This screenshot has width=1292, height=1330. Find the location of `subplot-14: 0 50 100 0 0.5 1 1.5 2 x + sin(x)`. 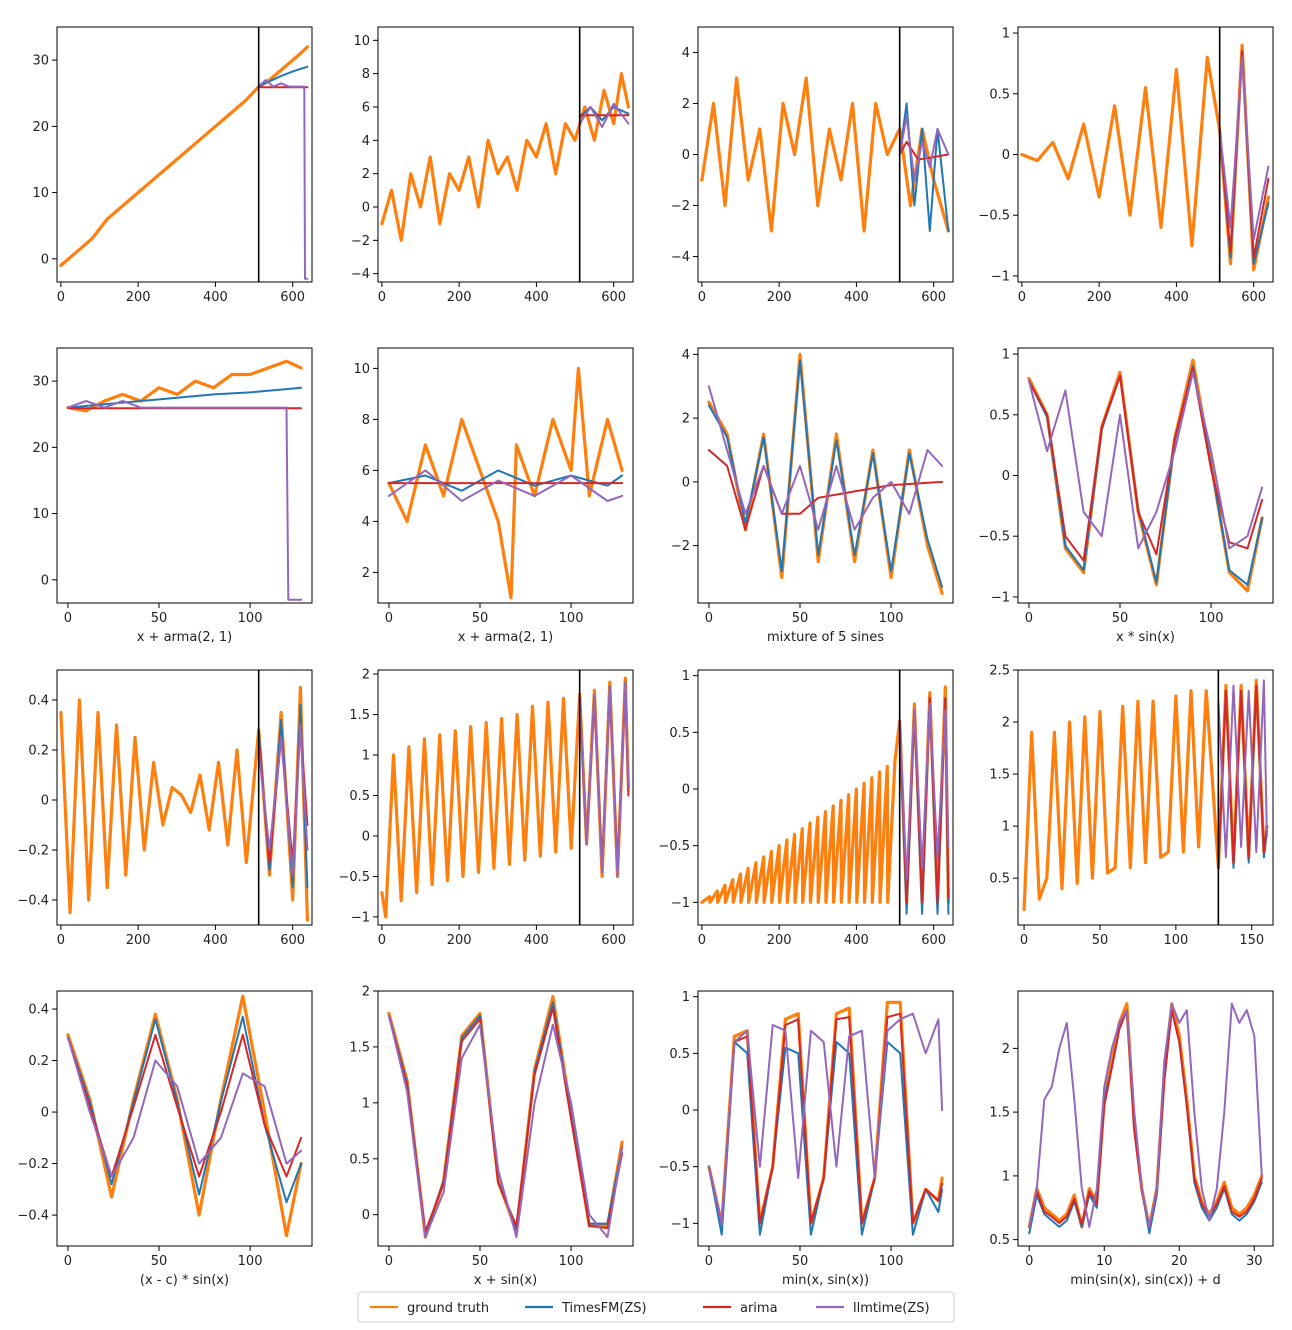

subplot-14: 0 50 100 0 0.5 1 1.5 2 x + sin(x) is located at coordinates (491, 1136).